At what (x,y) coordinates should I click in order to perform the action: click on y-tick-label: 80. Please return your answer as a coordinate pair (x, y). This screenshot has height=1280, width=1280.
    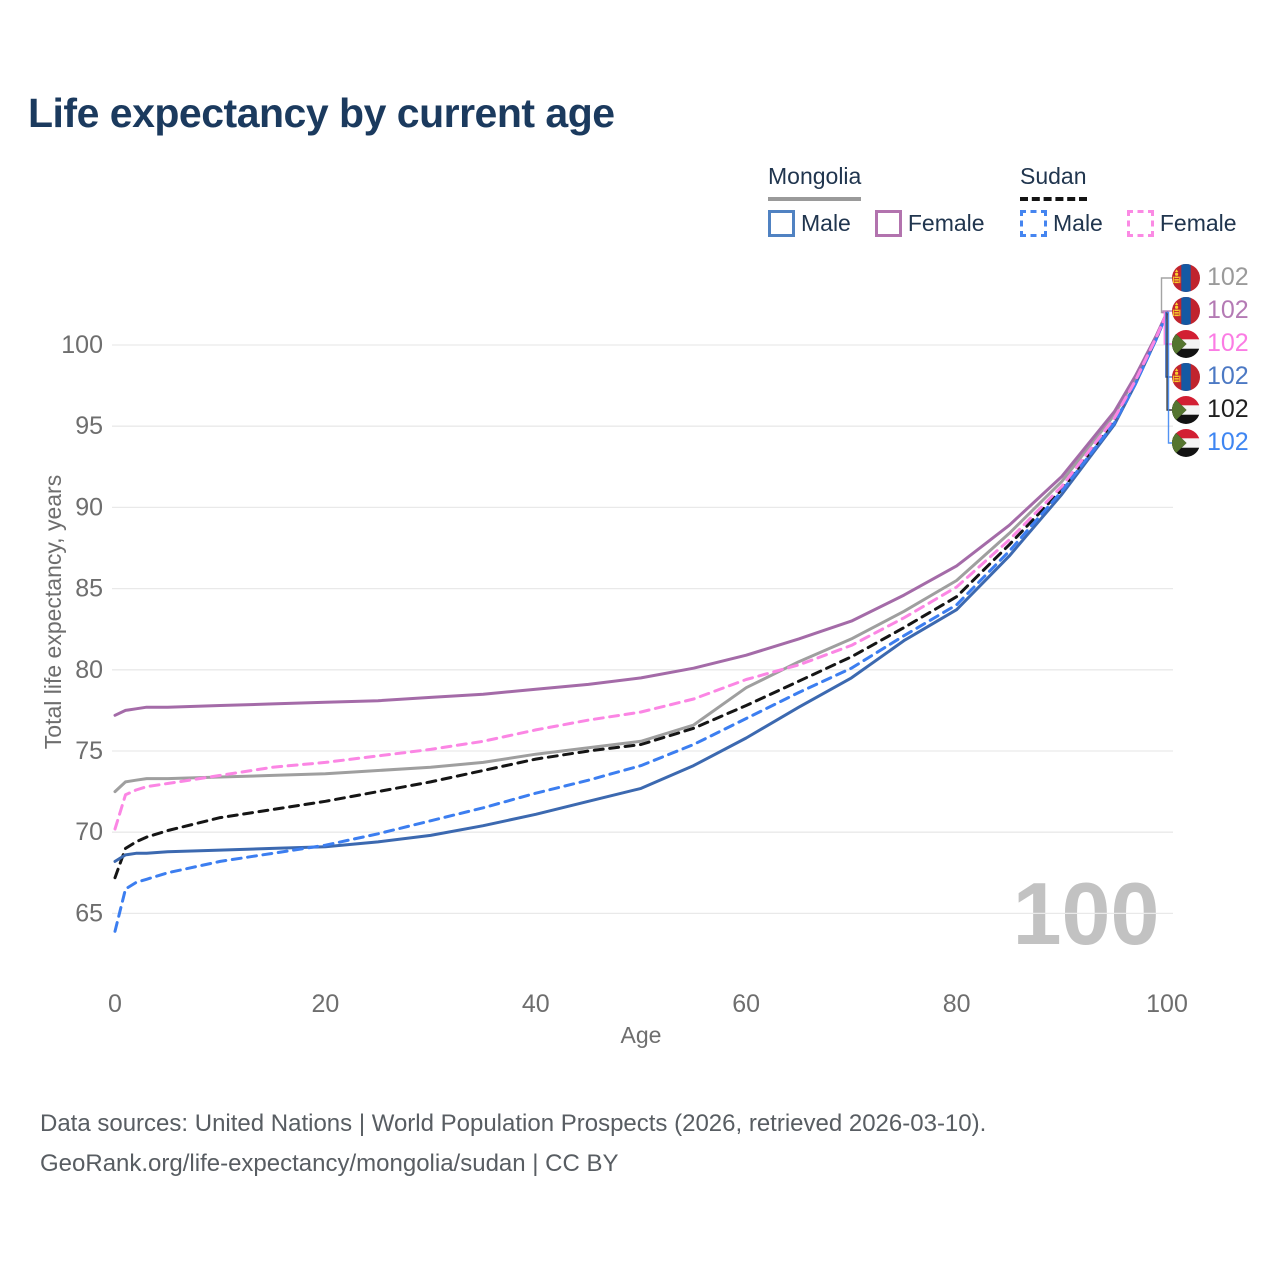
    Looking at the image, I should click on (89, 670).